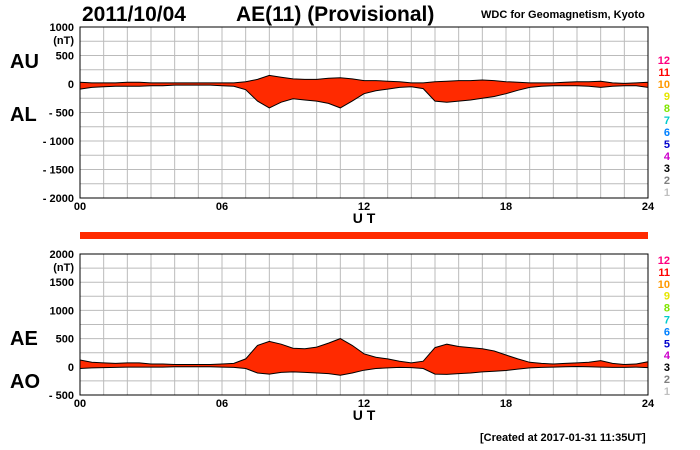 This screenshot has height=450, width=700. Describe the element at coordinates (134, 14) in the screenshot. I see `chart-date: 2011/10/04` at that location.